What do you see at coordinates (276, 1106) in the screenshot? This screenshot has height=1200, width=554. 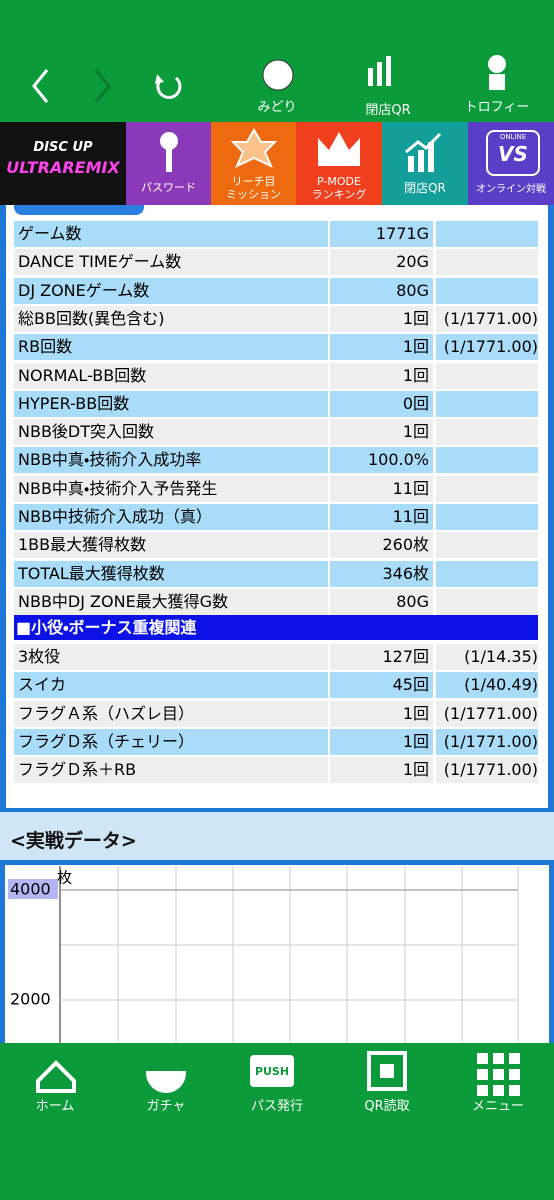 I see `bottom-nav-label: パス発行` at bounding box center [276, 1106].